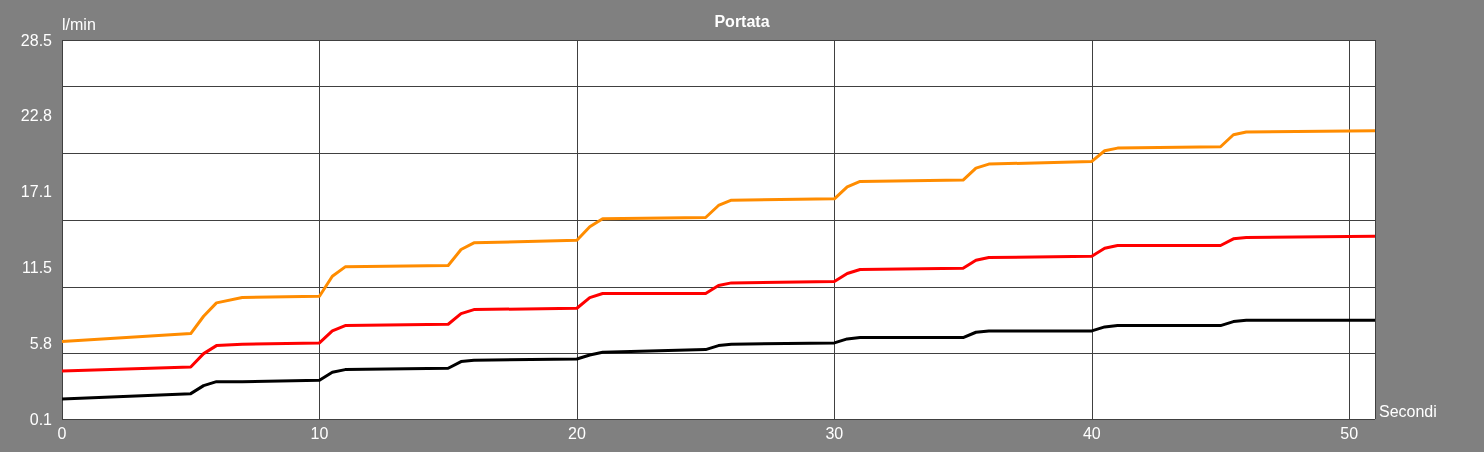 The image size is (1484, 452). Describe the element at coordinates (742, 21) in the screenshot. I see `chart-title: Portata` at that location.